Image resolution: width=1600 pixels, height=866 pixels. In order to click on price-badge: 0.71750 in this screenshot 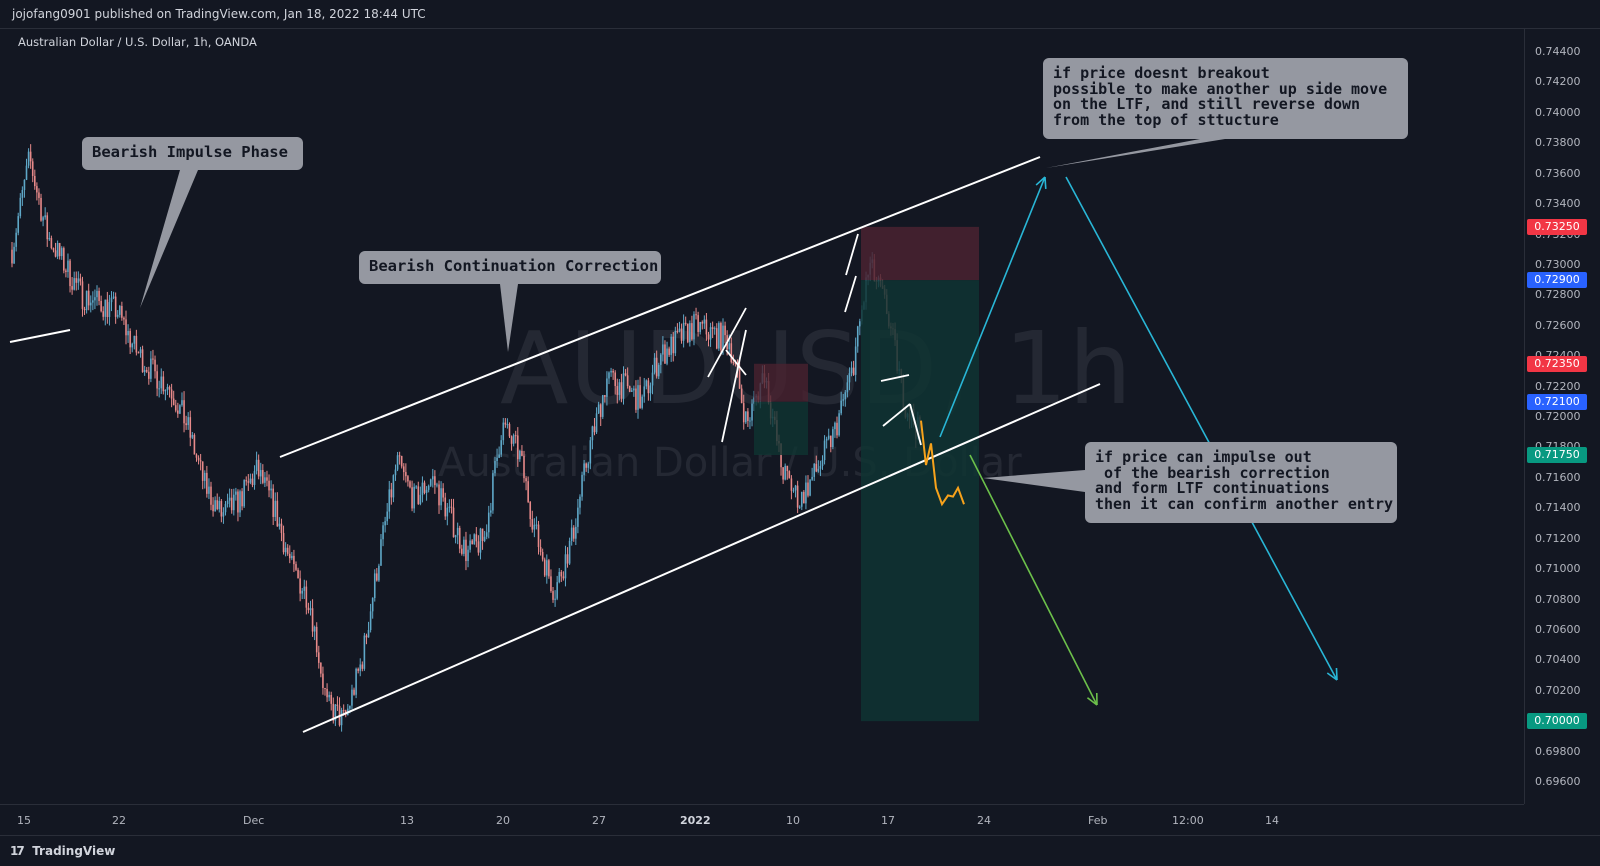, I will do `click(1557, 455)`.